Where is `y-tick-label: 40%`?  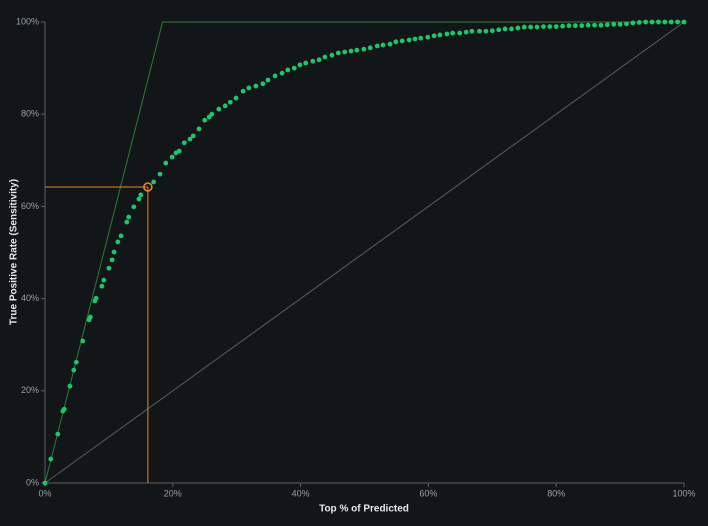
y-tick-label: 40% is located at coordinates (30, 298).